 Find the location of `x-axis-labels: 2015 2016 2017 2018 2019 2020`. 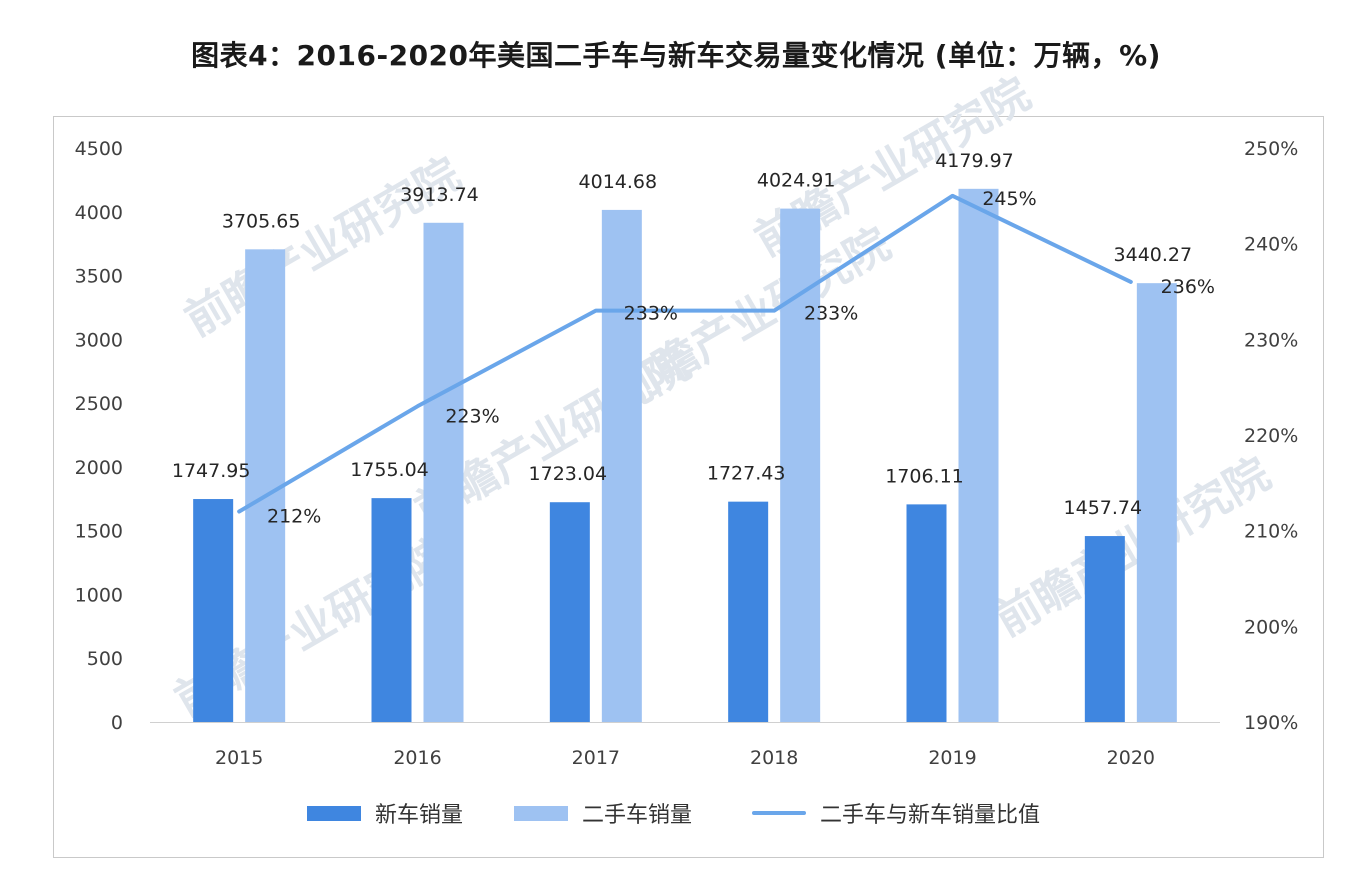

x-axis-labels: 2015 2016 2017 2018 2019 2020 is located at coordinates (685, 758).